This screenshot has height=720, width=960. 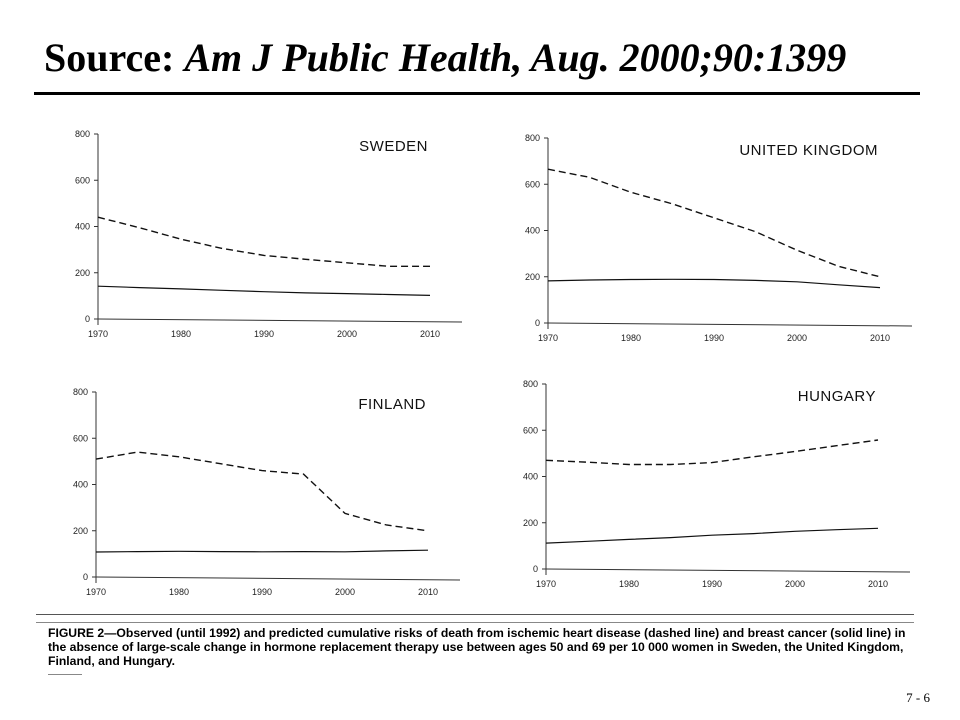 What do you see at coordinates (712, 584) in the screenshot?
I see `hungary-x-tick-label: 1990` at bounding box center [712, 584].